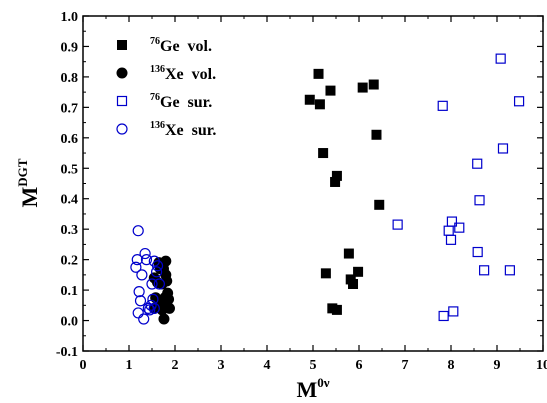  Describe the element at coordinates (541, 365) in the screenshot. I see `x-tick-label: 10` at that location.